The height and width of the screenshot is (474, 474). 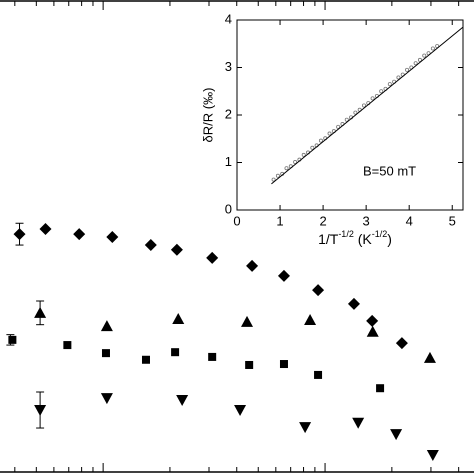 I want to click on y-tick-label: 4, so click(x=228, y=18).